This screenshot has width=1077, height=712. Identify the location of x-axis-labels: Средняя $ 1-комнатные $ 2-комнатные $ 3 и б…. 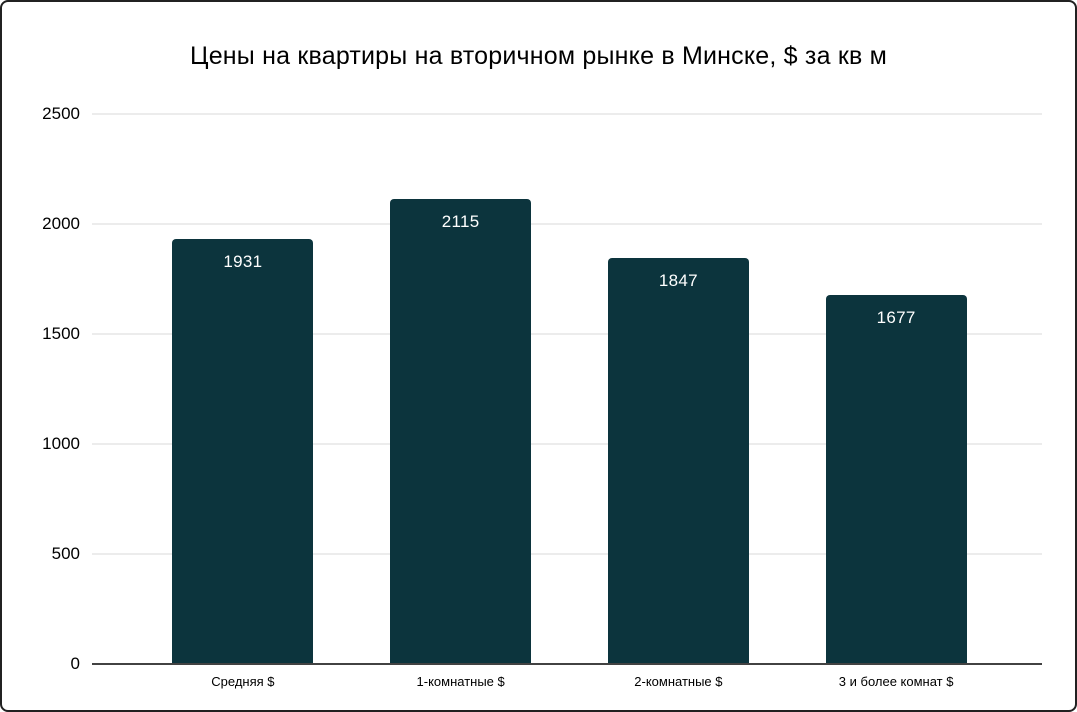
(567, 684).